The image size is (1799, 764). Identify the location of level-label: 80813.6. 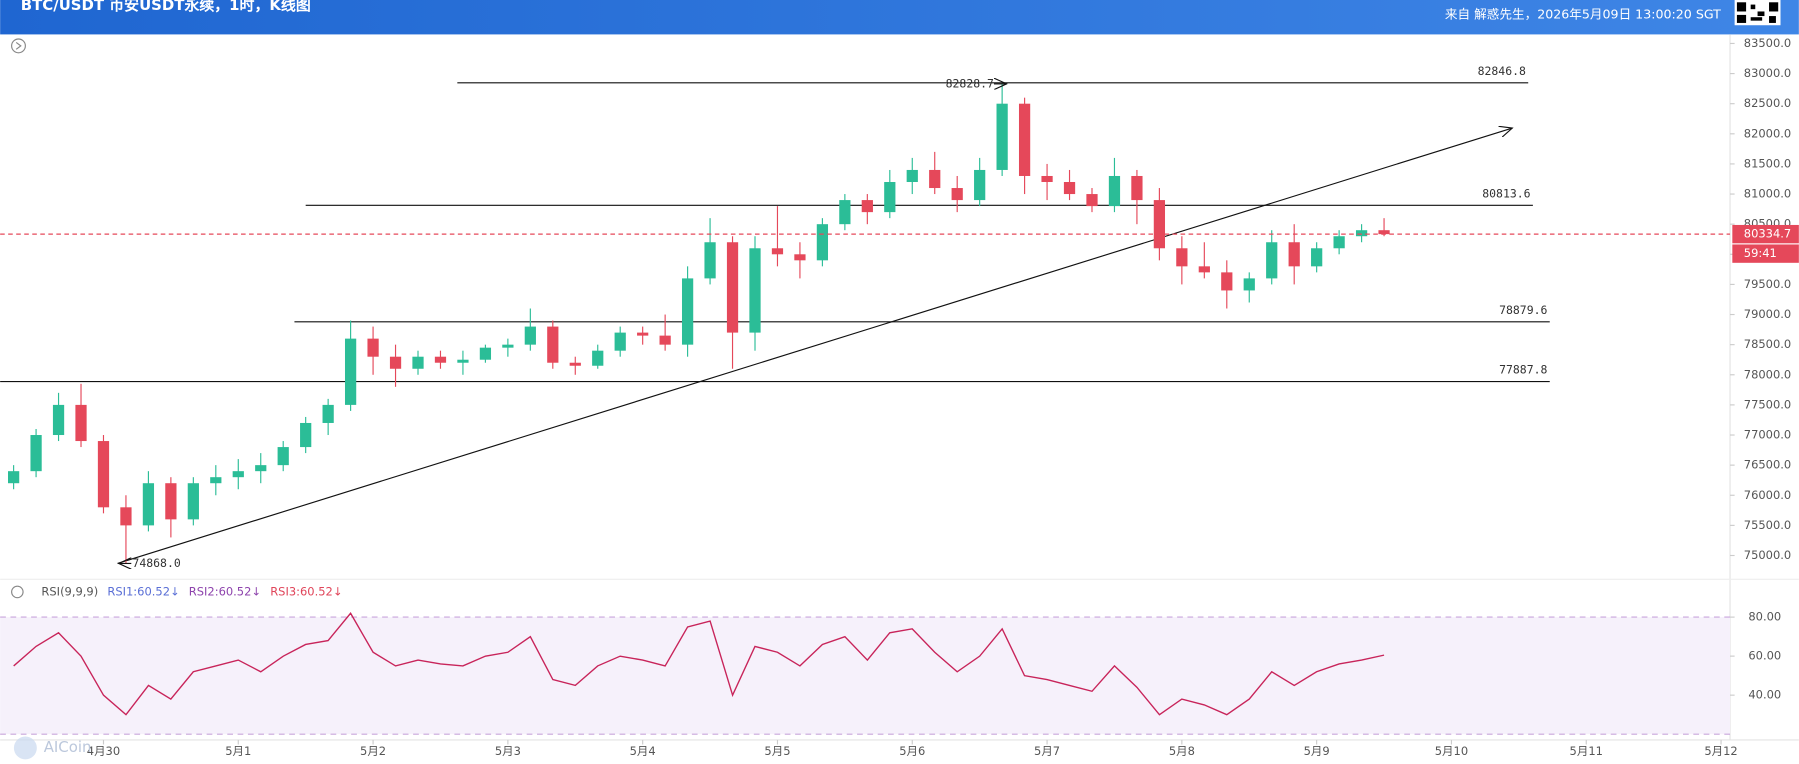
(1506, 193).